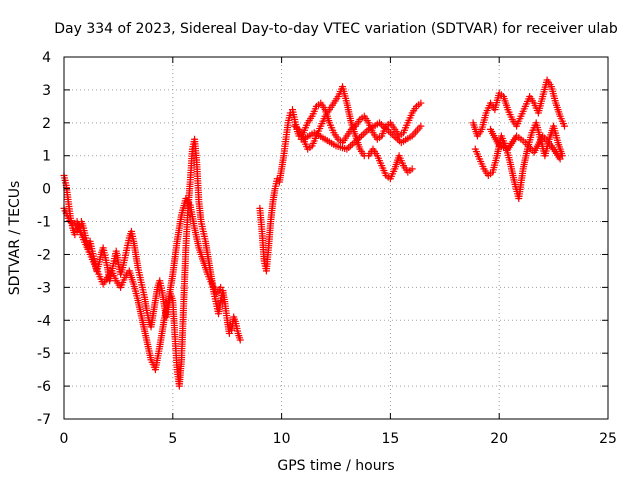 Image resolution: width=640 pixels, height=480 pixels. I want to click on y-tick-label: -2, so click(44, 255).